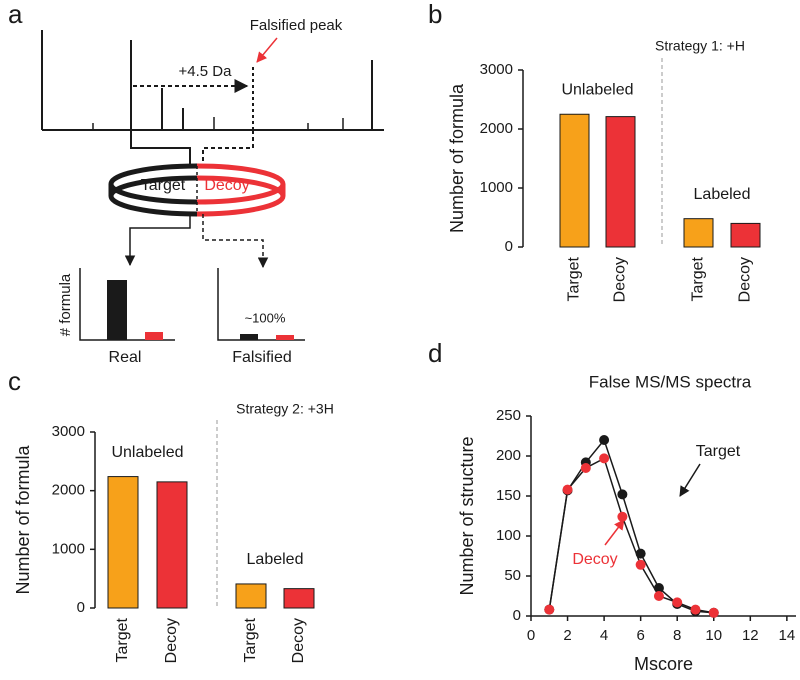 The width and height of the screenshot is (800, 680). I want to click on peak-label: Falsified peak, so click(296, 25).